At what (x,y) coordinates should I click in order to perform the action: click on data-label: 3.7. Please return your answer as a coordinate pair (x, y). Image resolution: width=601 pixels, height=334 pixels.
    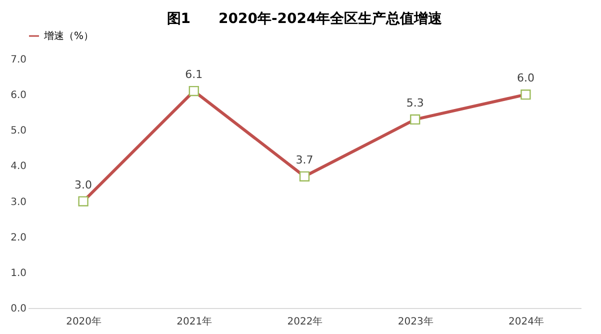
    Looking at the image, I should click on (305, 159).